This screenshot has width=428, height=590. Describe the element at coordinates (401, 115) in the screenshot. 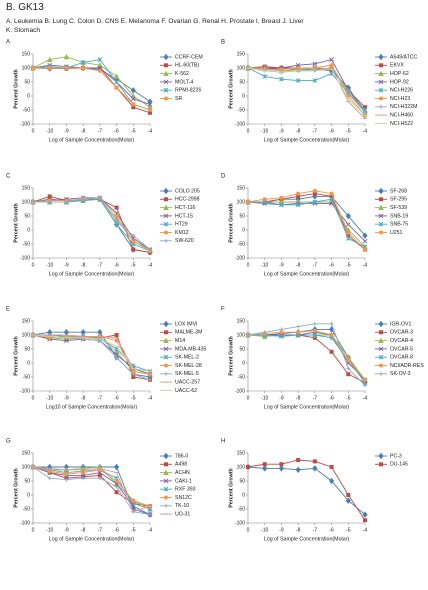

I see `legend-label: NCI-H460` at that location.